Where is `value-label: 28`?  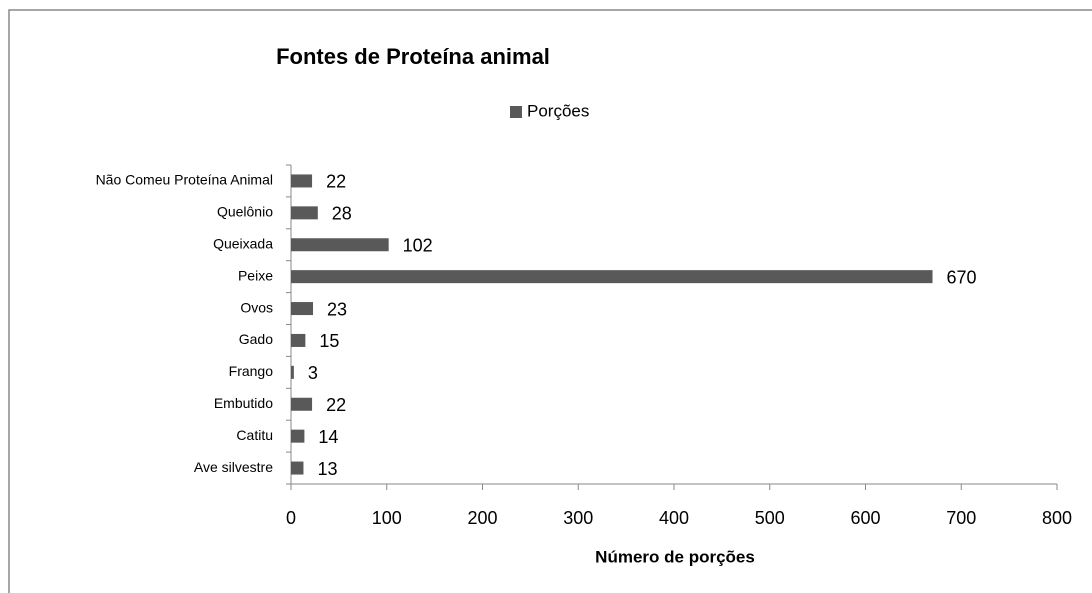 value-label: 28 is located at coordinates (342, 214).